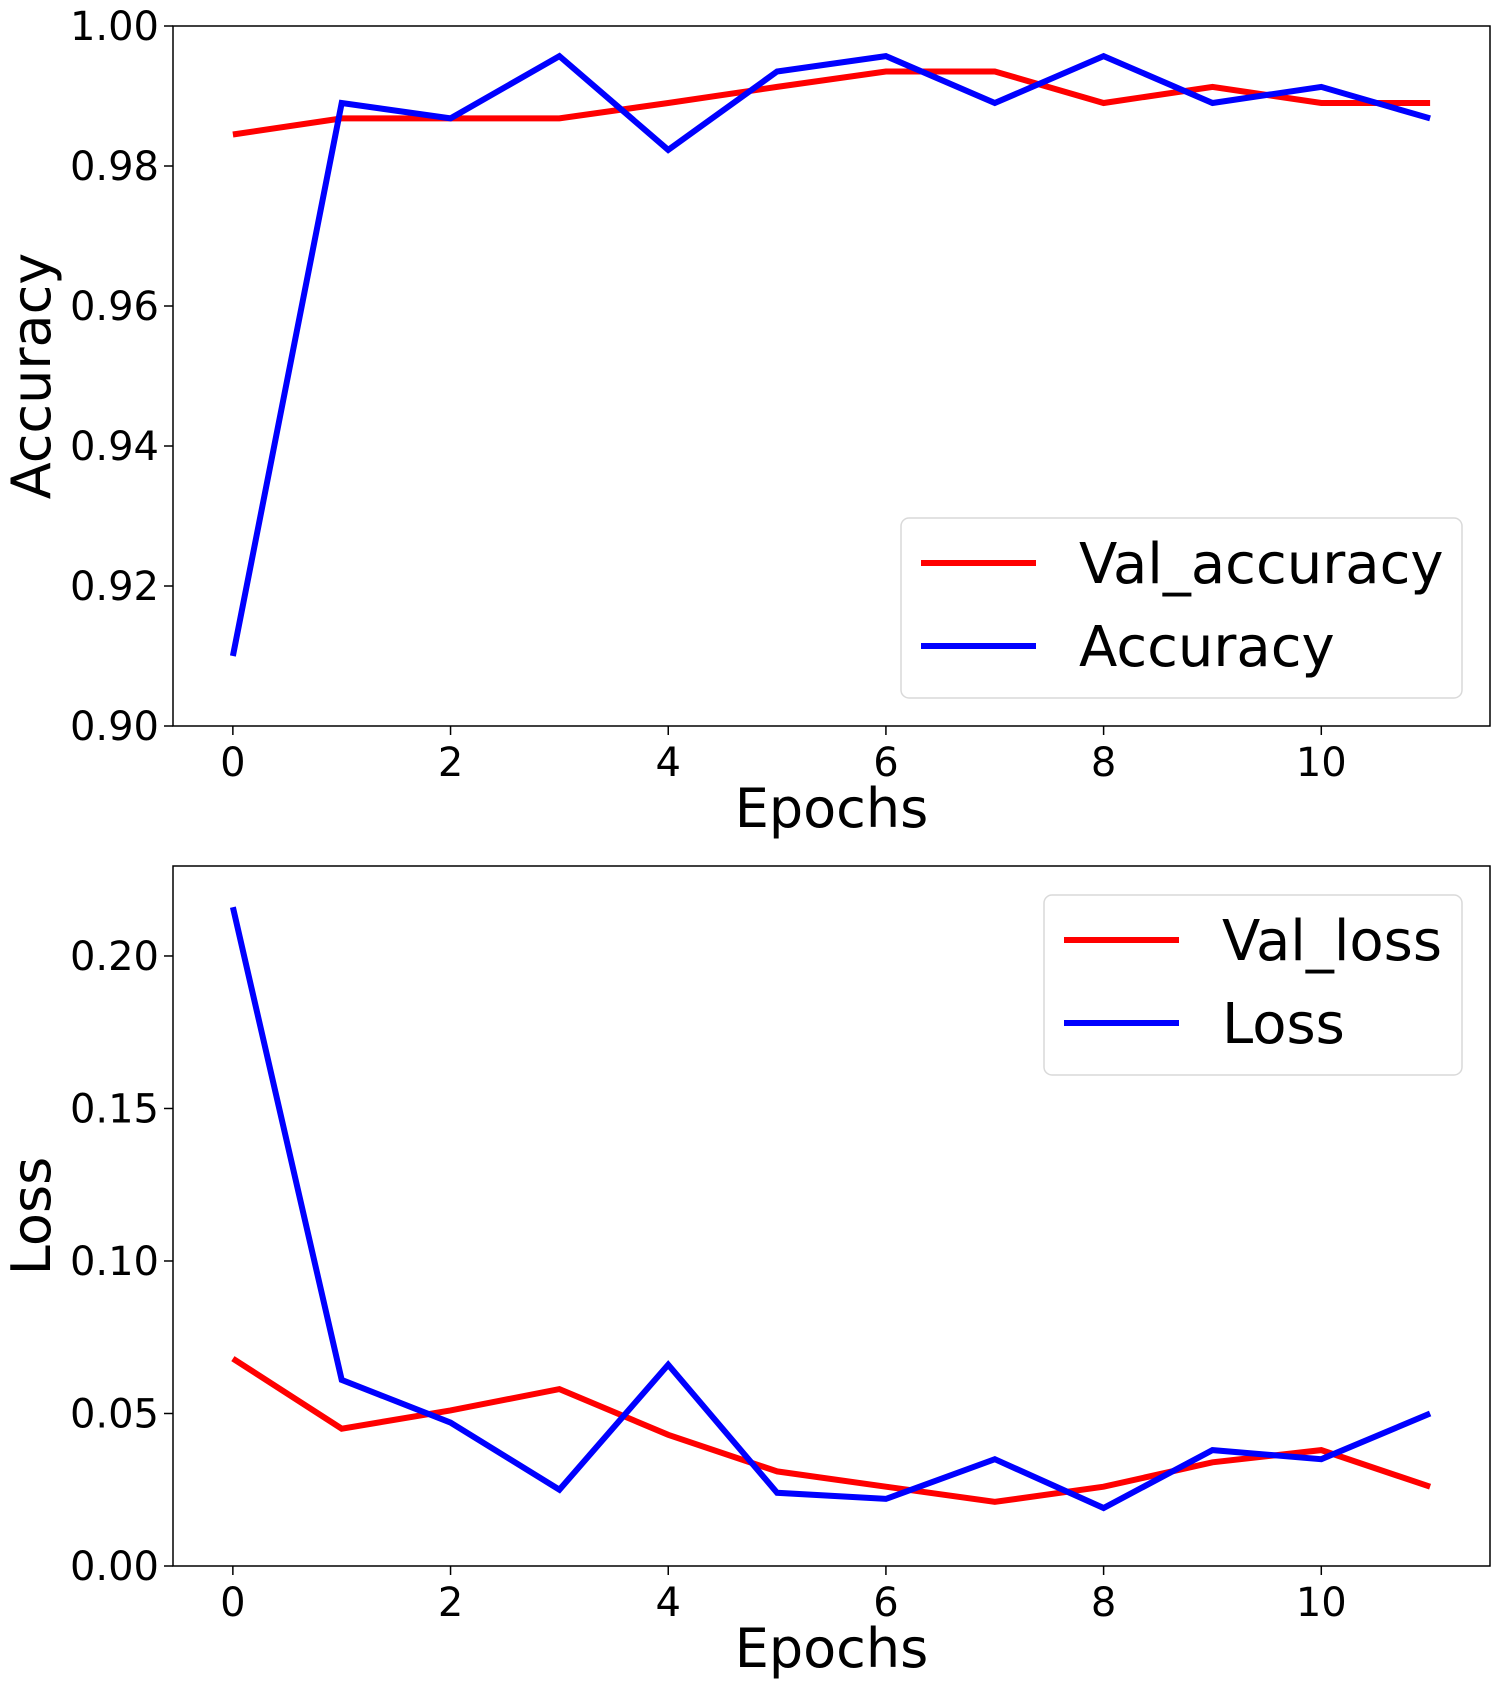  Describe the element at coordinates (31, 376) in the screenshot. I see `accuracy-y-axis-label: Accuracy` at that location.